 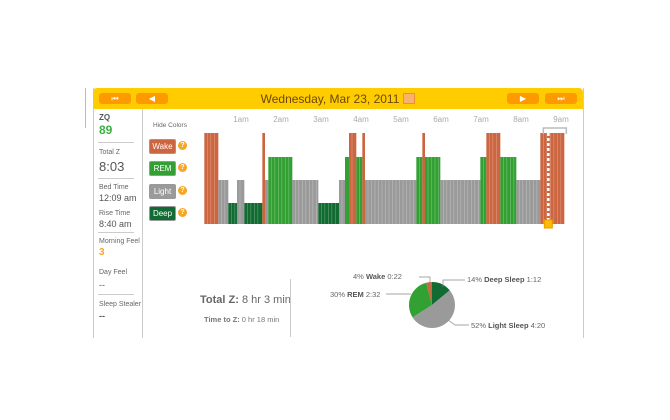 What do you see at coordinates (102, 252) in the screenshot?
I see `morning-feel-value: 3` at bounding box center [102, 252].